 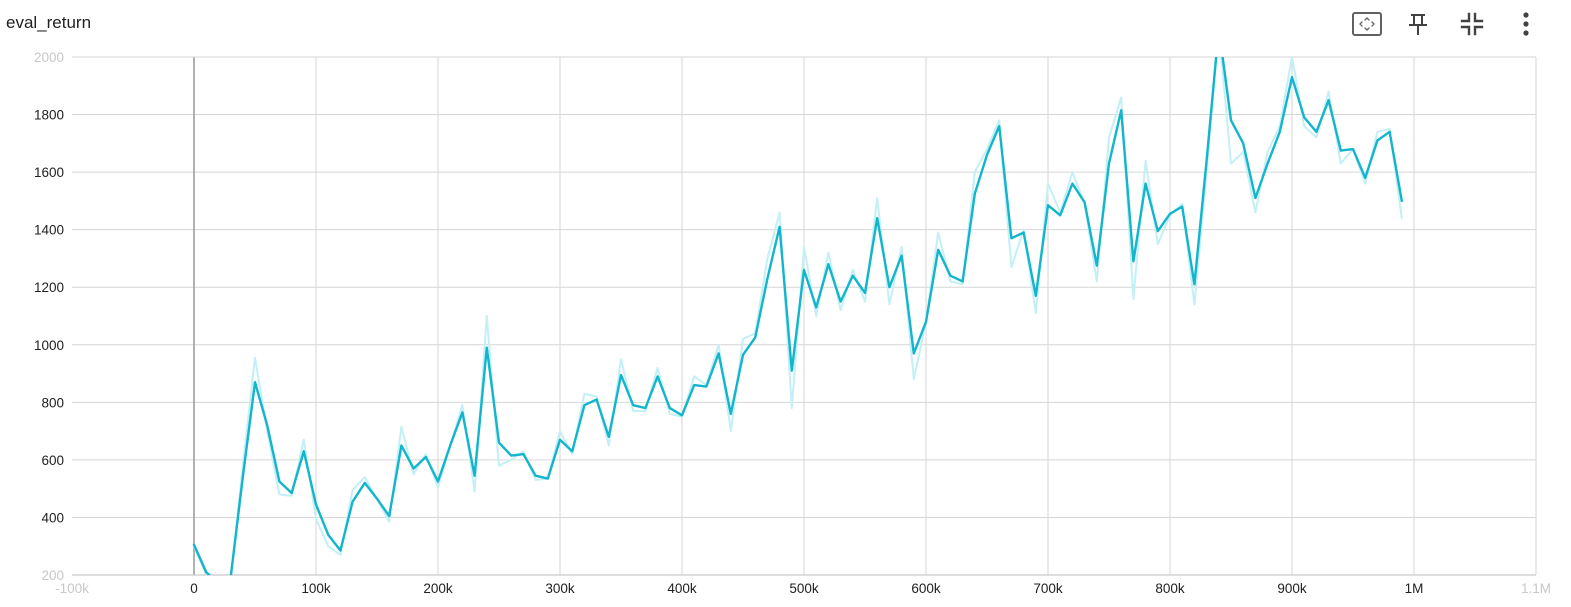 I want to click on y-tick-label: 800, so click(x=52, y=402).